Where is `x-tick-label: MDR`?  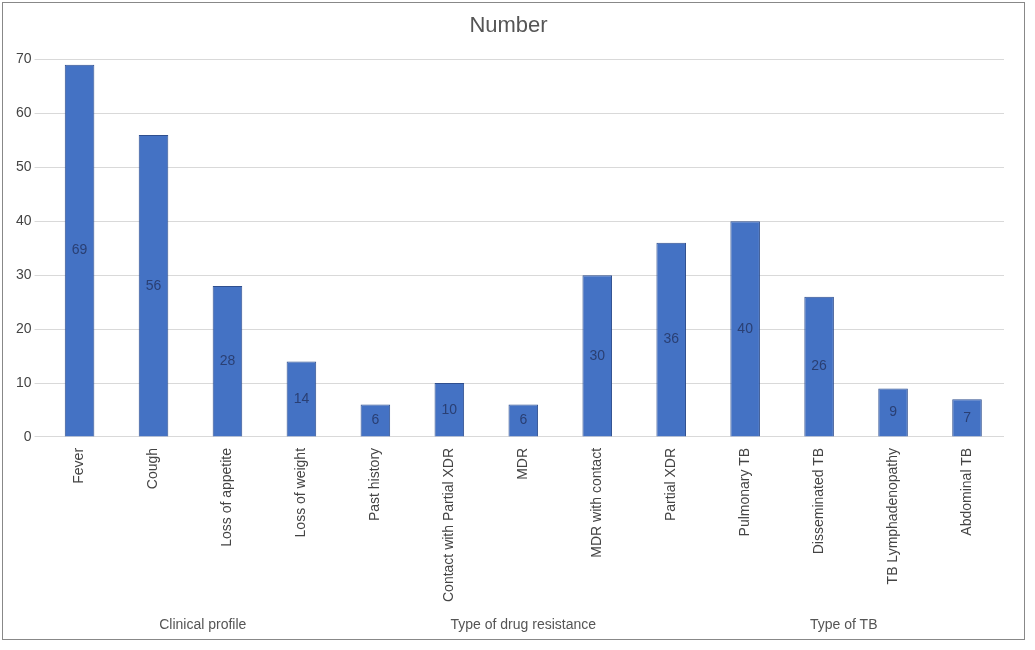 x-tick-label: MDR is located at coordinates (522, 463).